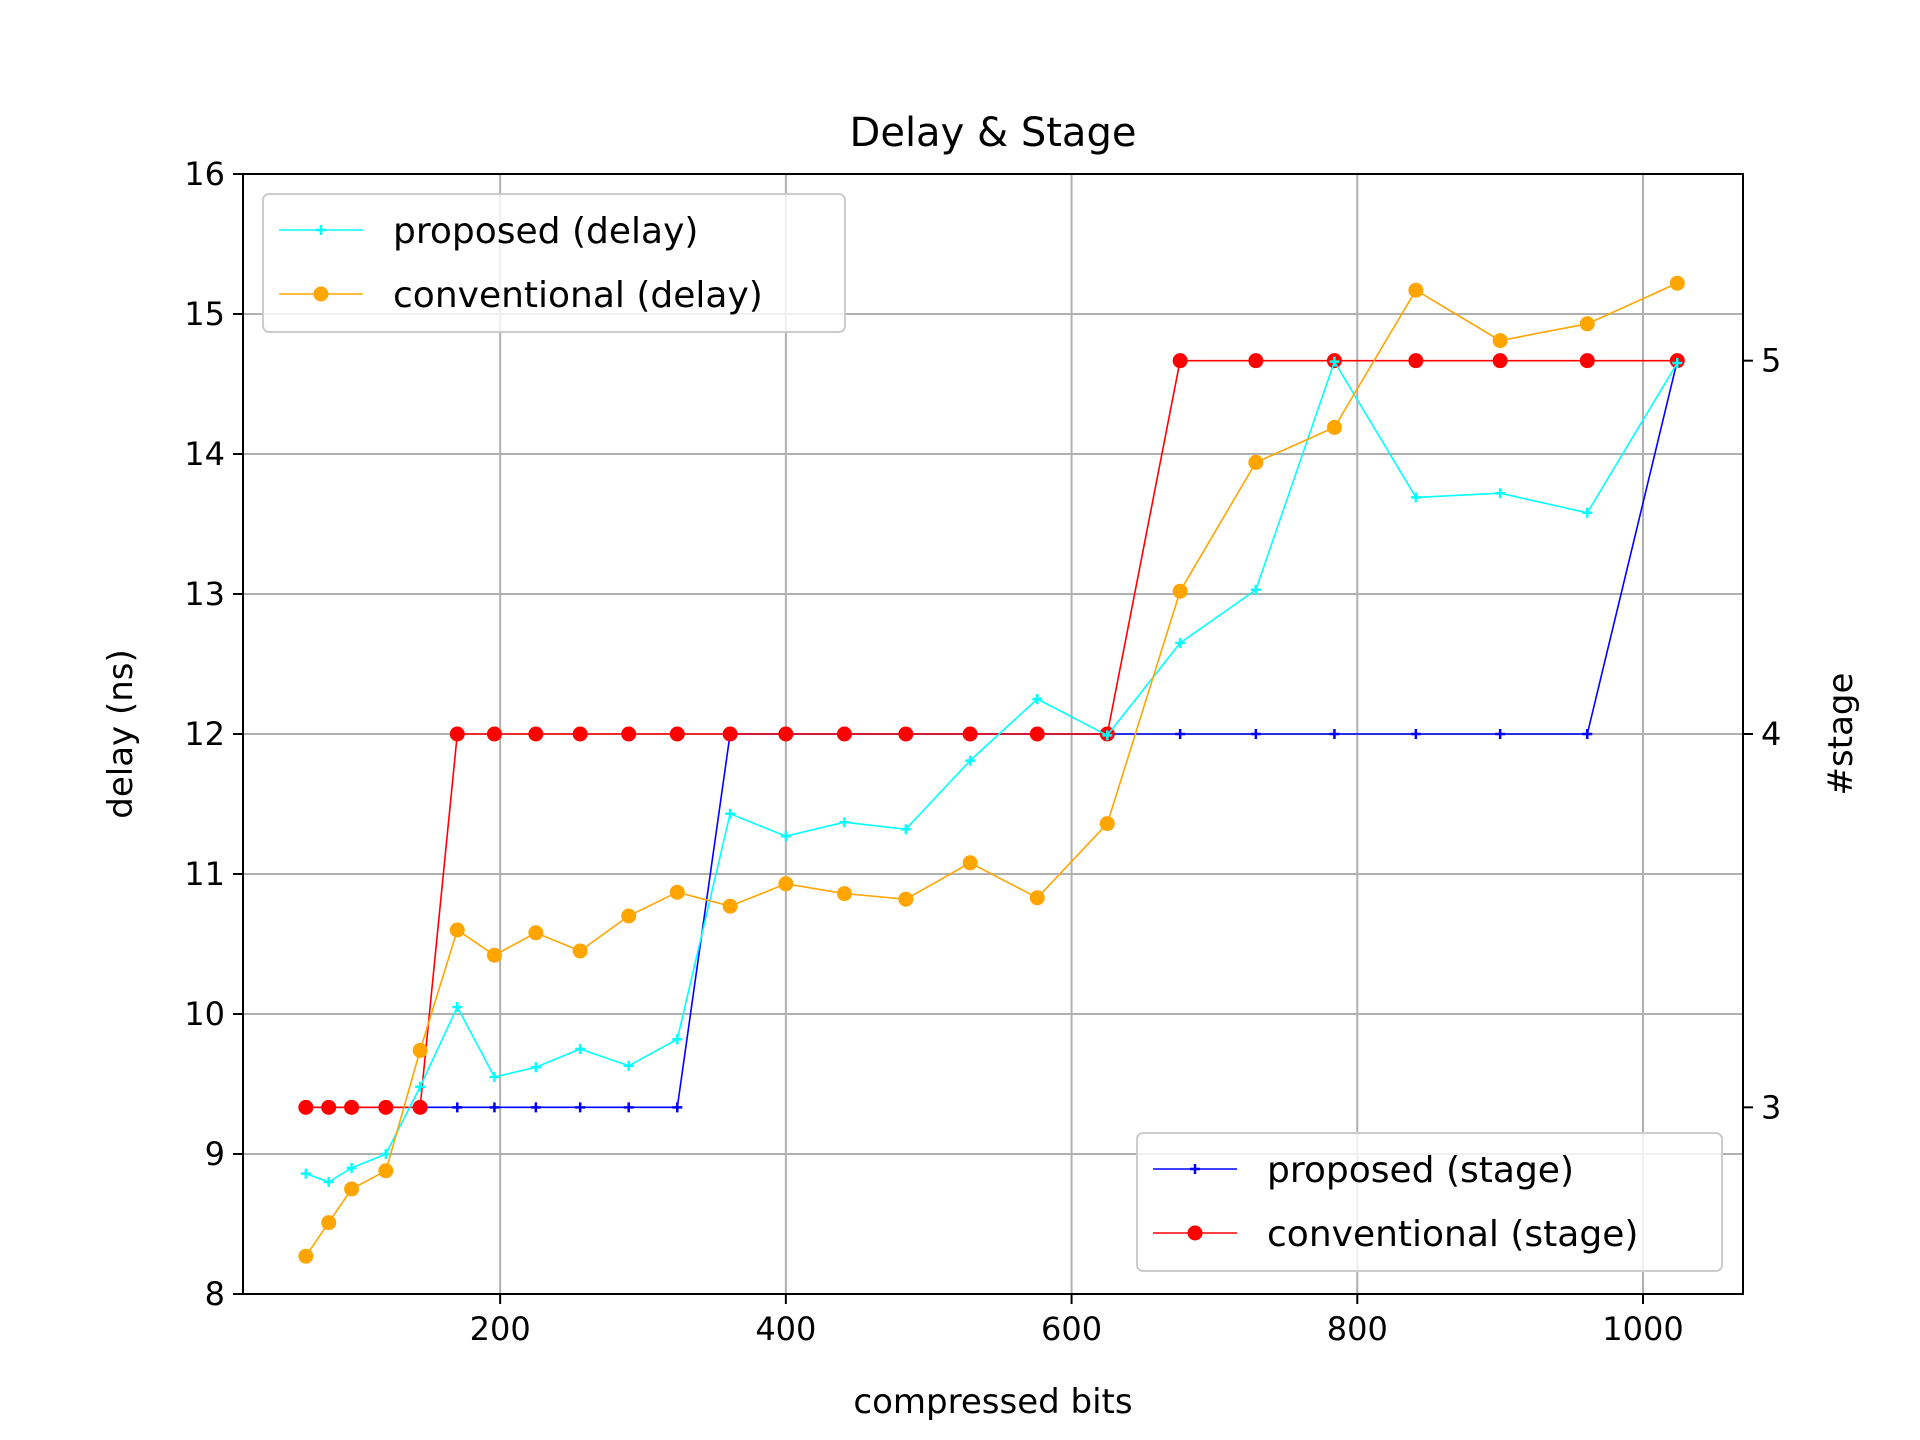  I want to click on x-tick-label: 1000, so click(1642, 1329).